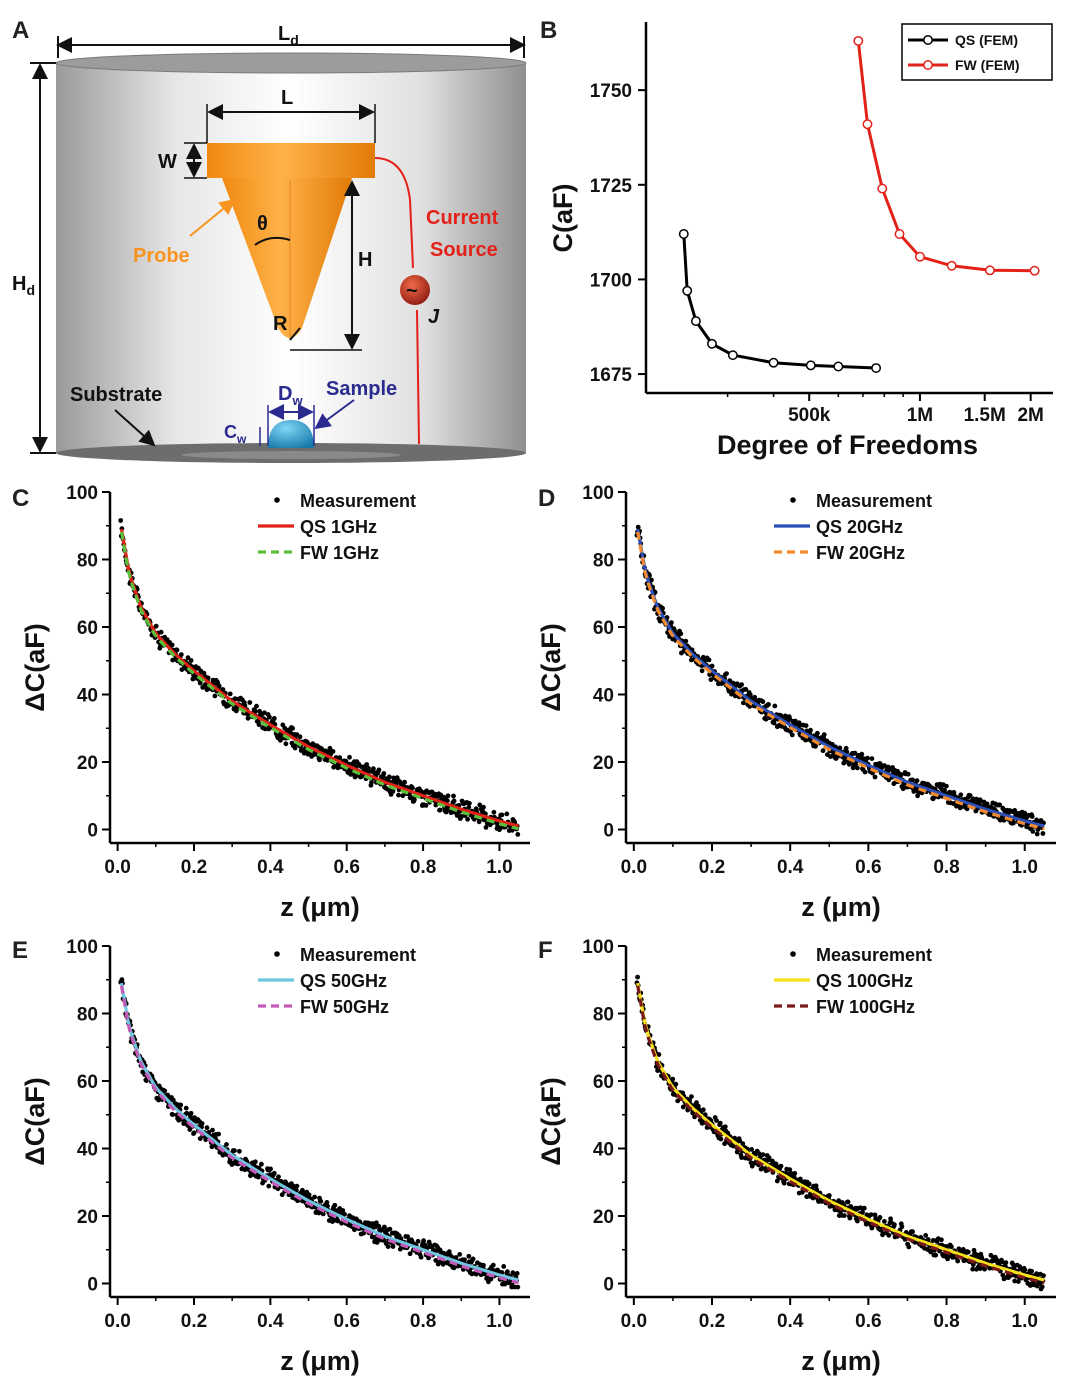 Image resolution: width=1068 pixels, height=1376 pixels. What do you see at coordinates (634, 1321) in the screenshot?
I see `x-tick-label: 0.0` at bounding box center [634, 1321].